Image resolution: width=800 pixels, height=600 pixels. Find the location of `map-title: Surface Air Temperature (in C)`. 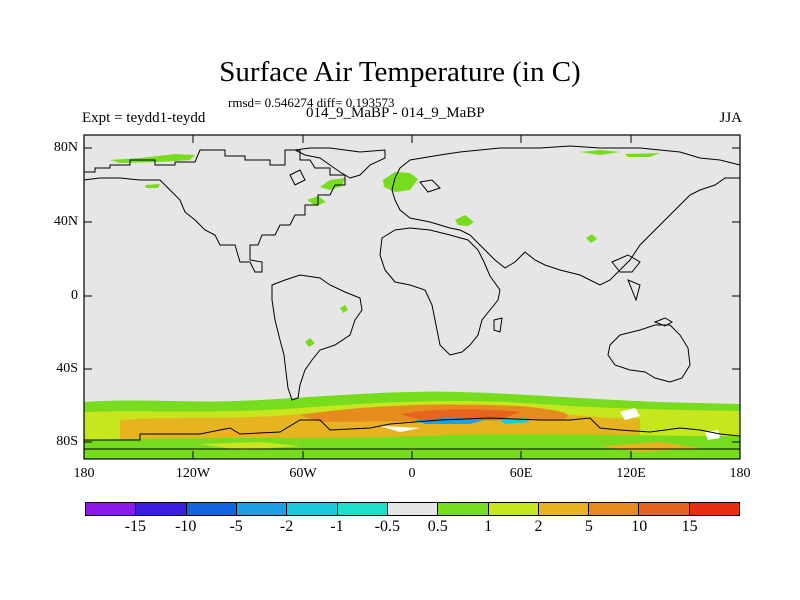

map-title: Surface Air Temperature (in C) is located at coordinates (400, 72).